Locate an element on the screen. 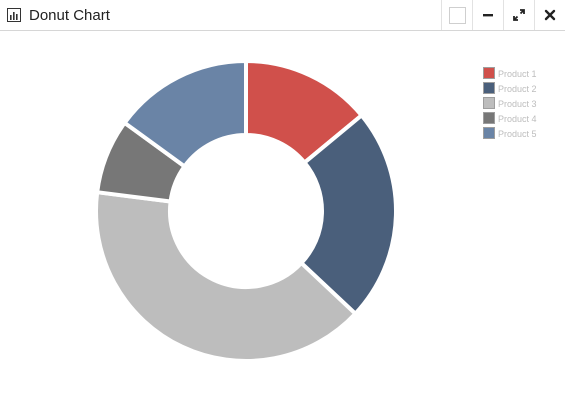 This screenshot has height=403, width=565. close-button is located at coordinates (549, 15).